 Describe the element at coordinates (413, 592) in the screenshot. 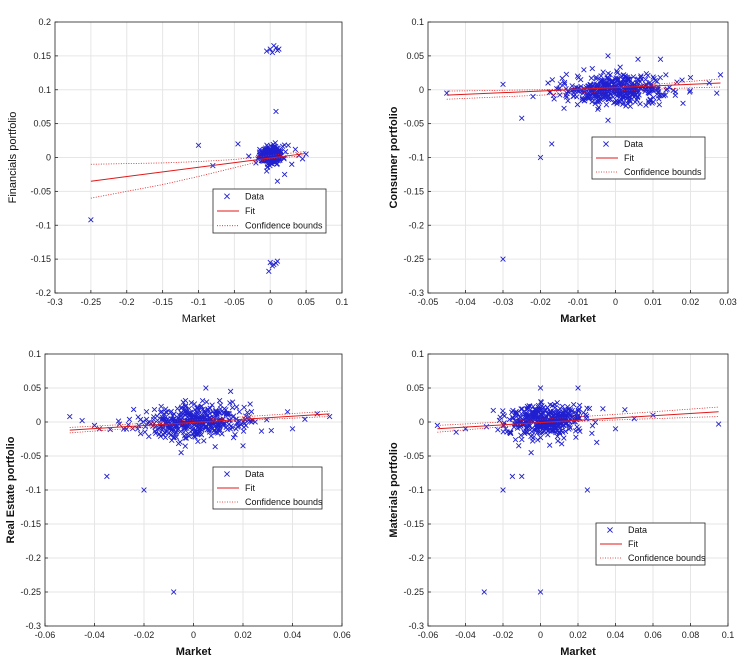

I see `y-tick-label: -0.25` at that location.